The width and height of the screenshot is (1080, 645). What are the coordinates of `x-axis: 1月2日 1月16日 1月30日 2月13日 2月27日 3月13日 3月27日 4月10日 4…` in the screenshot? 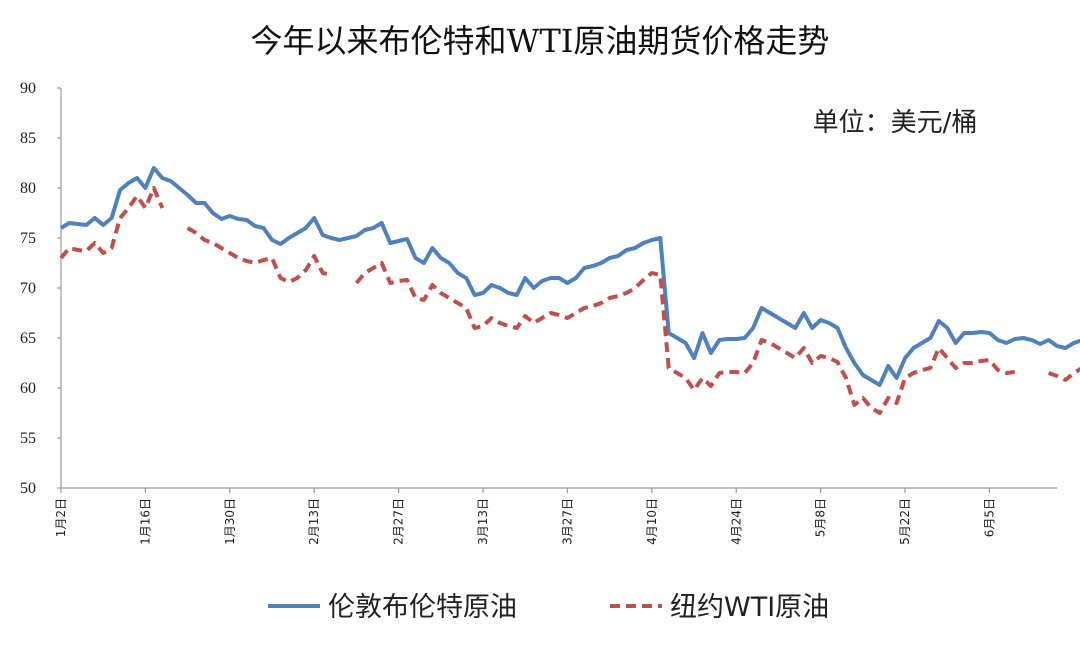 It's located at (555, 516).